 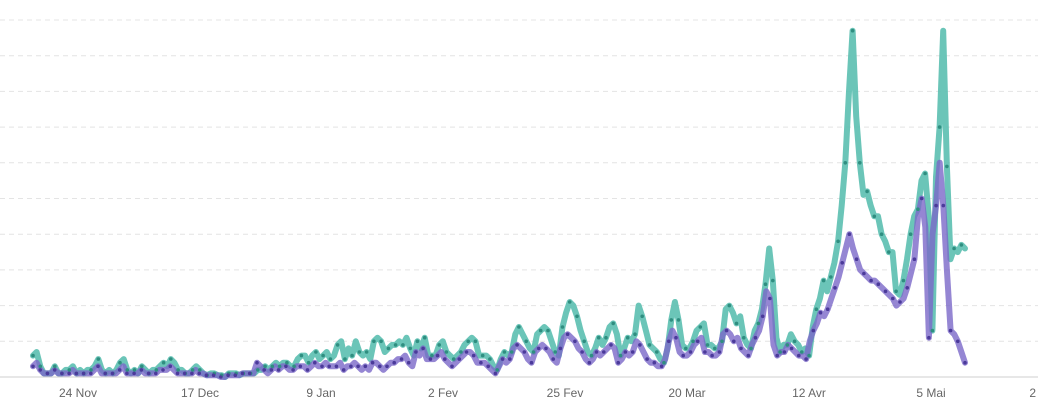 What do you see at coordinates (443, 393) in the screenshot?
I see `x-tick-label: 2 Fev` at bounding box center [443, 393].